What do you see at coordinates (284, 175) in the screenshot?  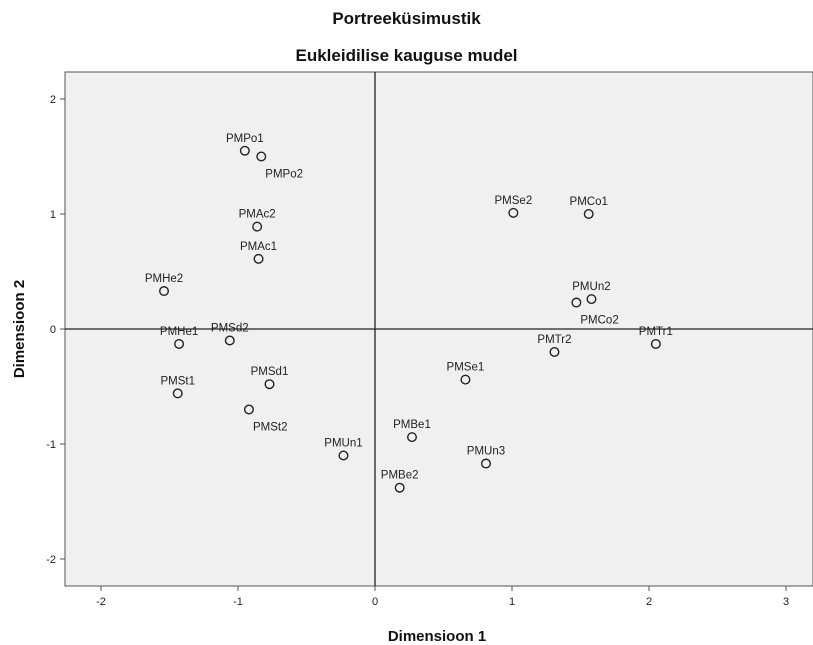 I see `point-label: PMPo2` at bounding box center [284, 175].